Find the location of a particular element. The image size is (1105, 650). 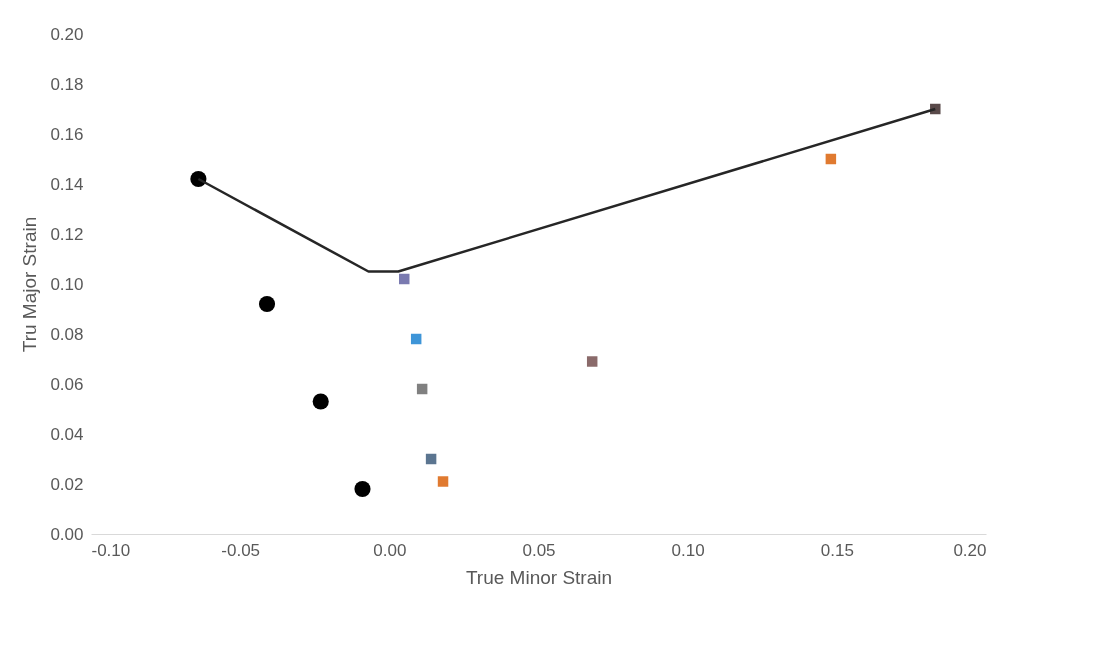

y-tick-label: 0.00 is located at coordinates (67, 534).